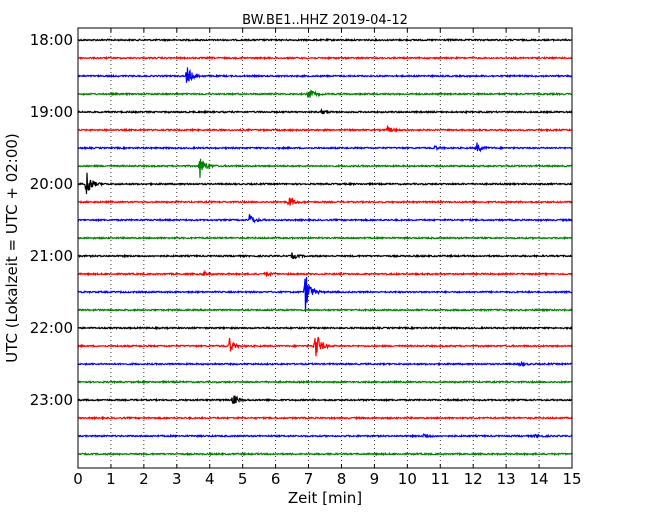 The height and width of the screenshot is (520, 650). I want to click on y-axis-label: UTC (Lokalzeit = UTC + 02:00), so click(12, 248).